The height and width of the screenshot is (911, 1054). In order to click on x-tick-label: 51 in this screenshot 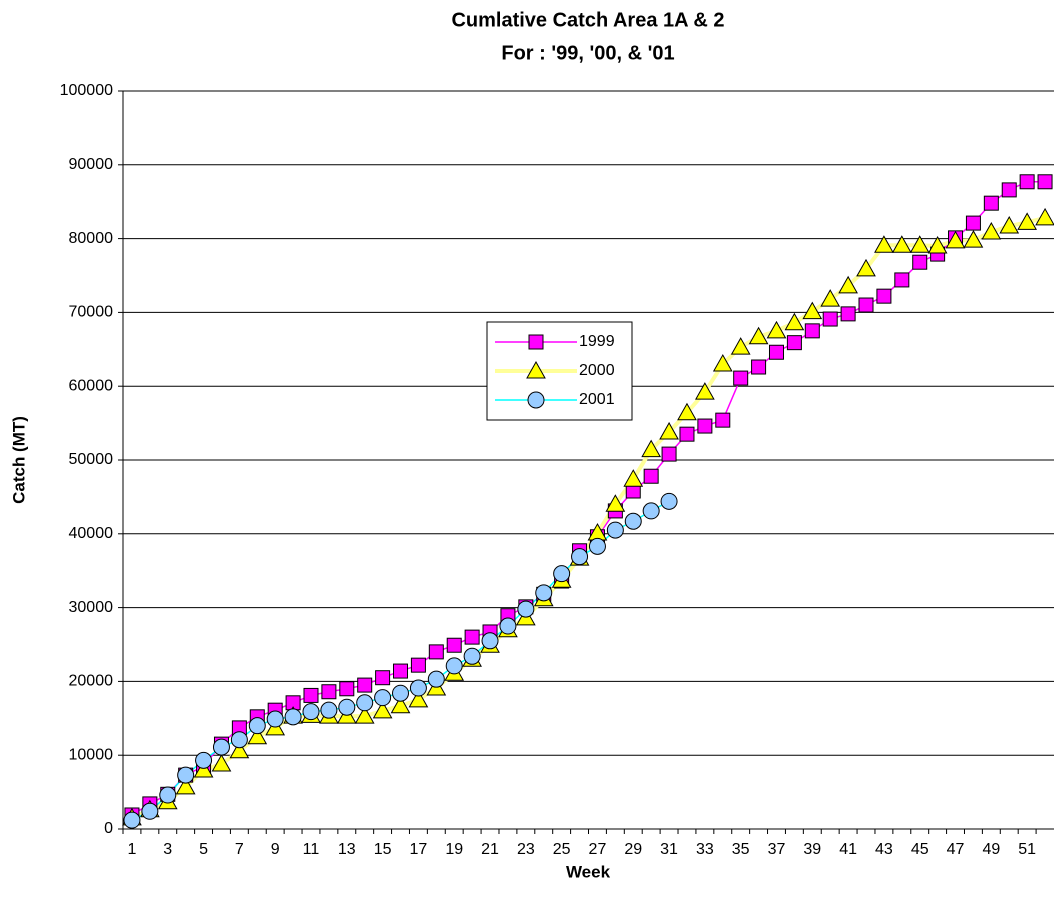, I will do `click(1027, 849)`.